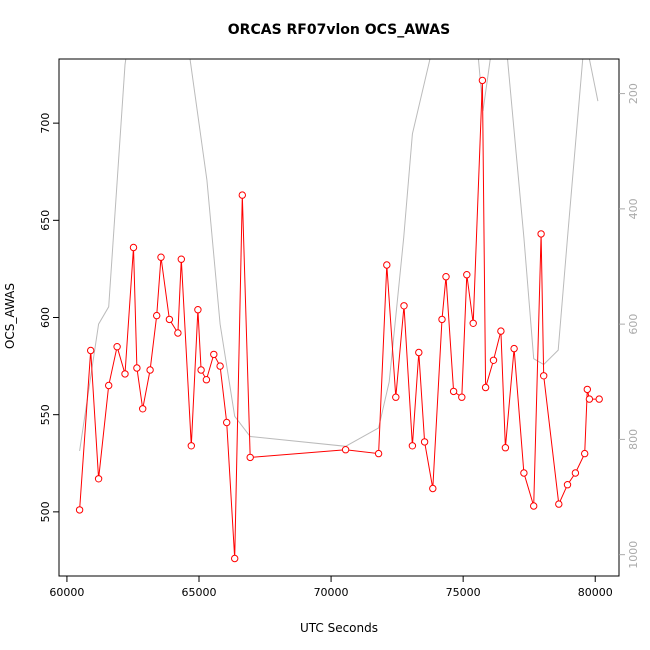 The image size is (650, 650). Describe the element at coordinates (633, 555) in the screenshot. I see `y2-tick-label: 1000` at that location.